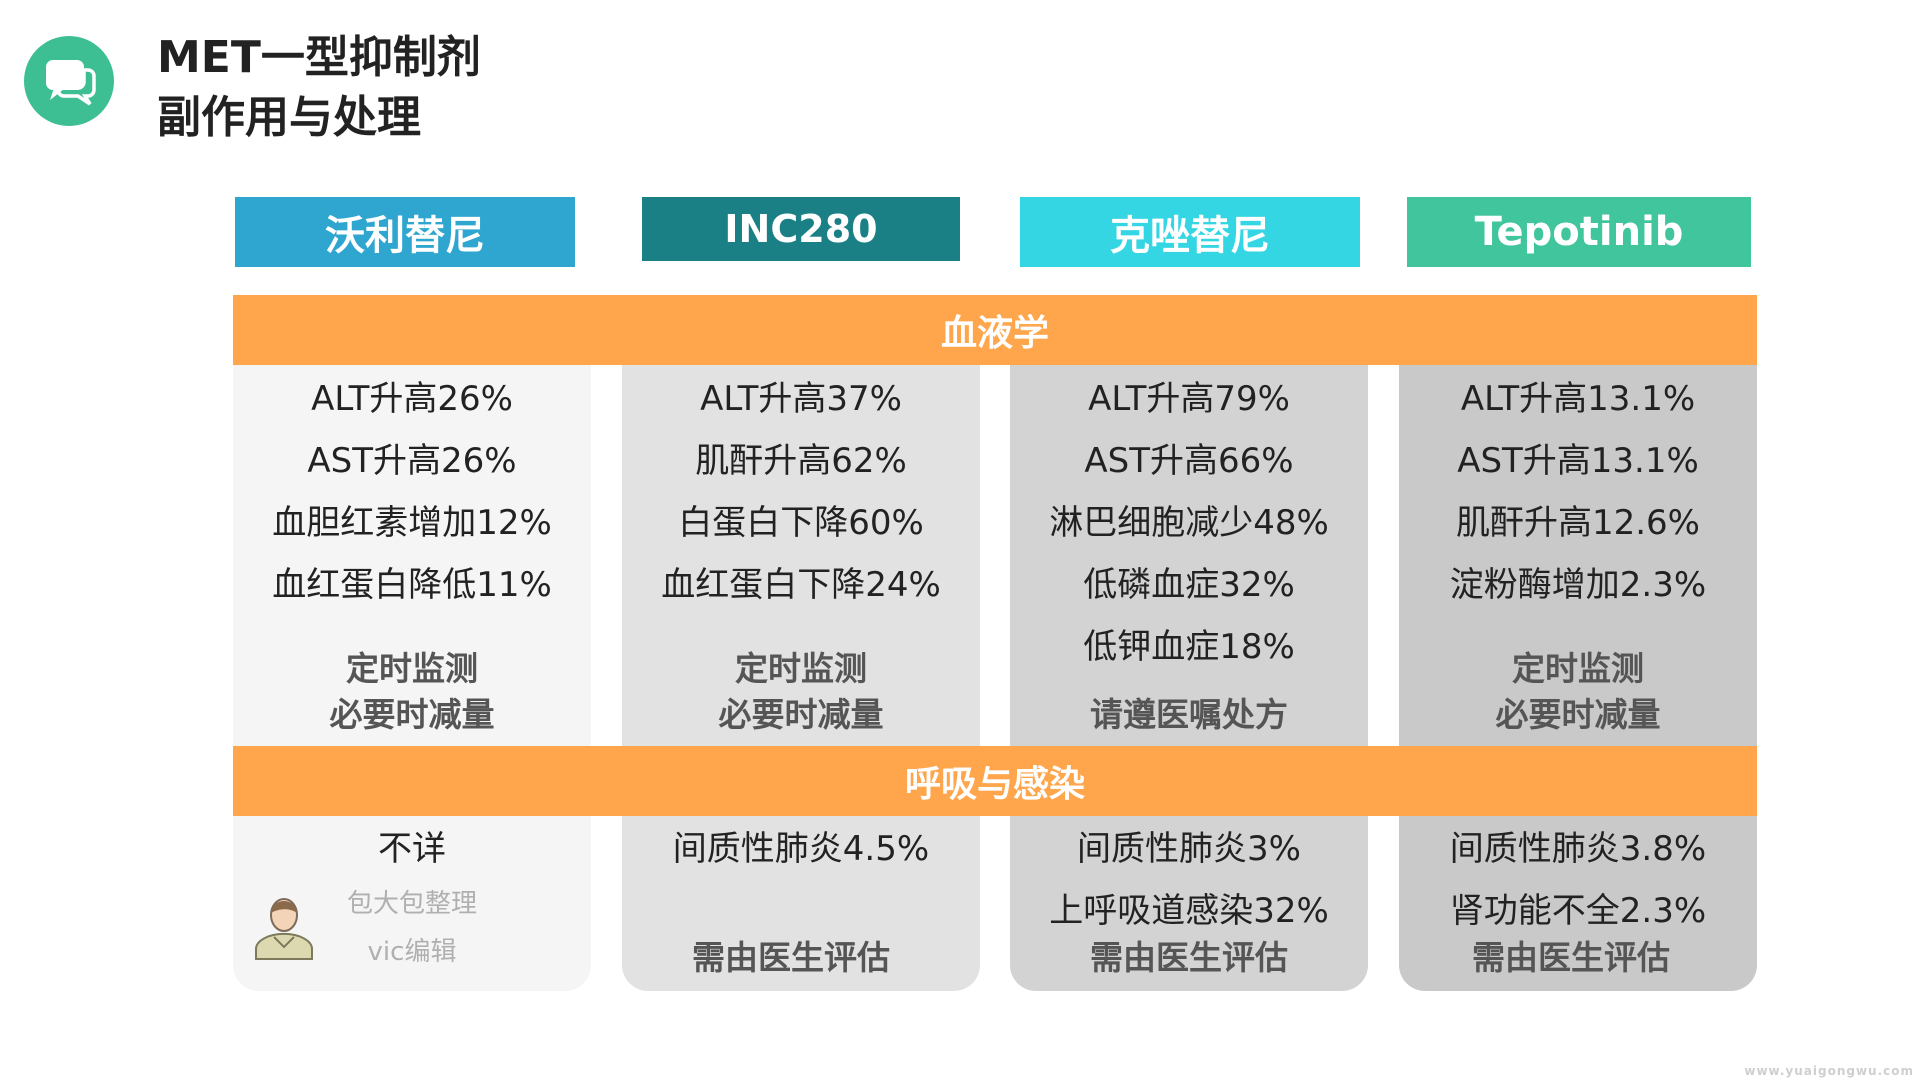 The width and height of the screenshot is (1920, 1080). I want to click on section-band-blood: 血液学, so click(995, 330).